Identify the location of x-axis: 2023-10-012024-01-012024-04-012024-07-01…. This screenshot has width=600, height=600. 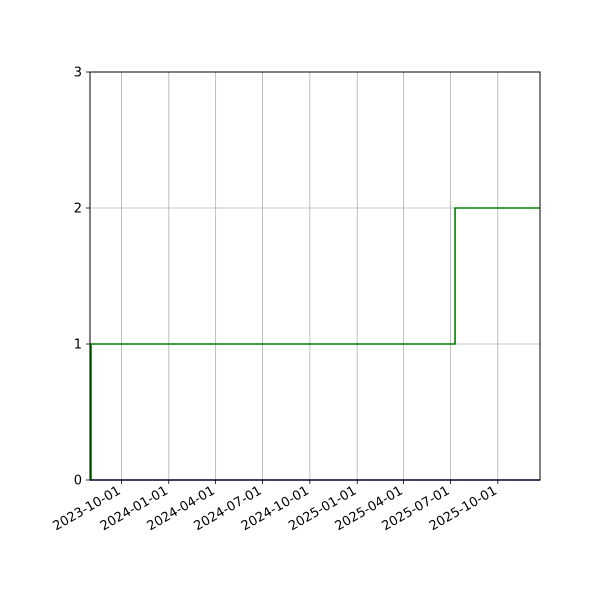
(275, 507).